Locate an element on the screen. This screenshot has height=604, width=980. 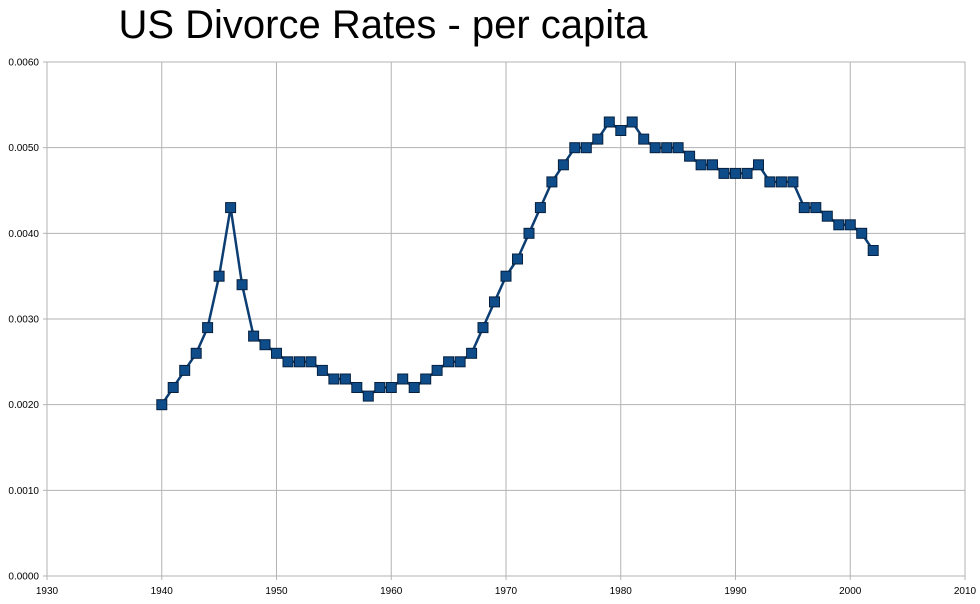
y-tick-label: 0.0030 is located at coordinates (23, 320).